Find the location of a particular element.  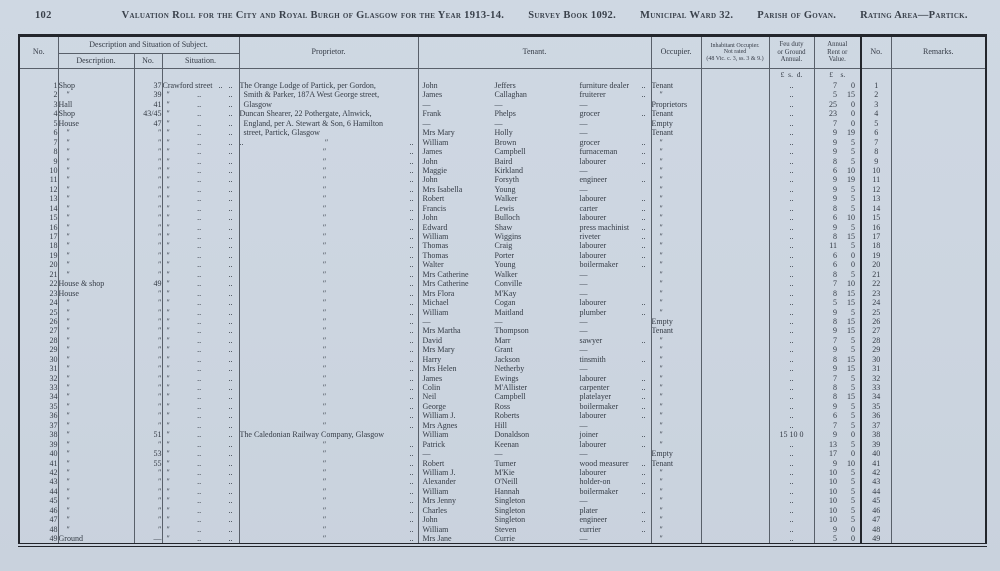

tenant: Thomas Porter labourer.. is located at coordinates (534, 256).